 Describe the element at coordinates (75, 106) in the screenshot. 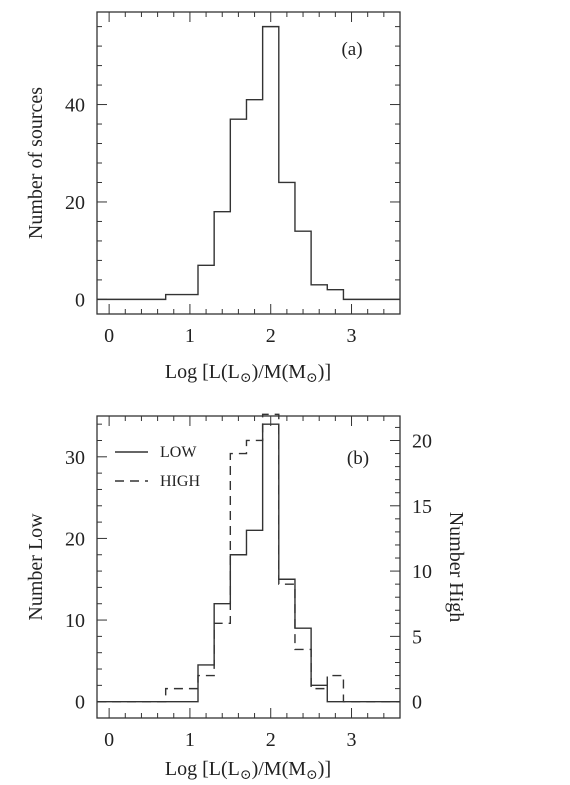

I see `panel-a-y-tick-label: 40` at that location.